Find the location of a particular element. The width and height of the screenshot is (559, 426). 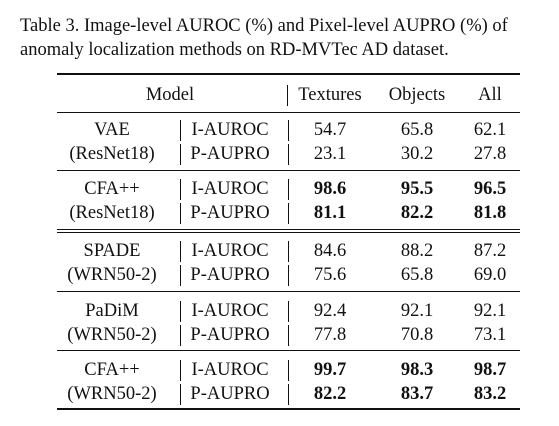

model-name: SPADE is located at coordinates (112, 251).